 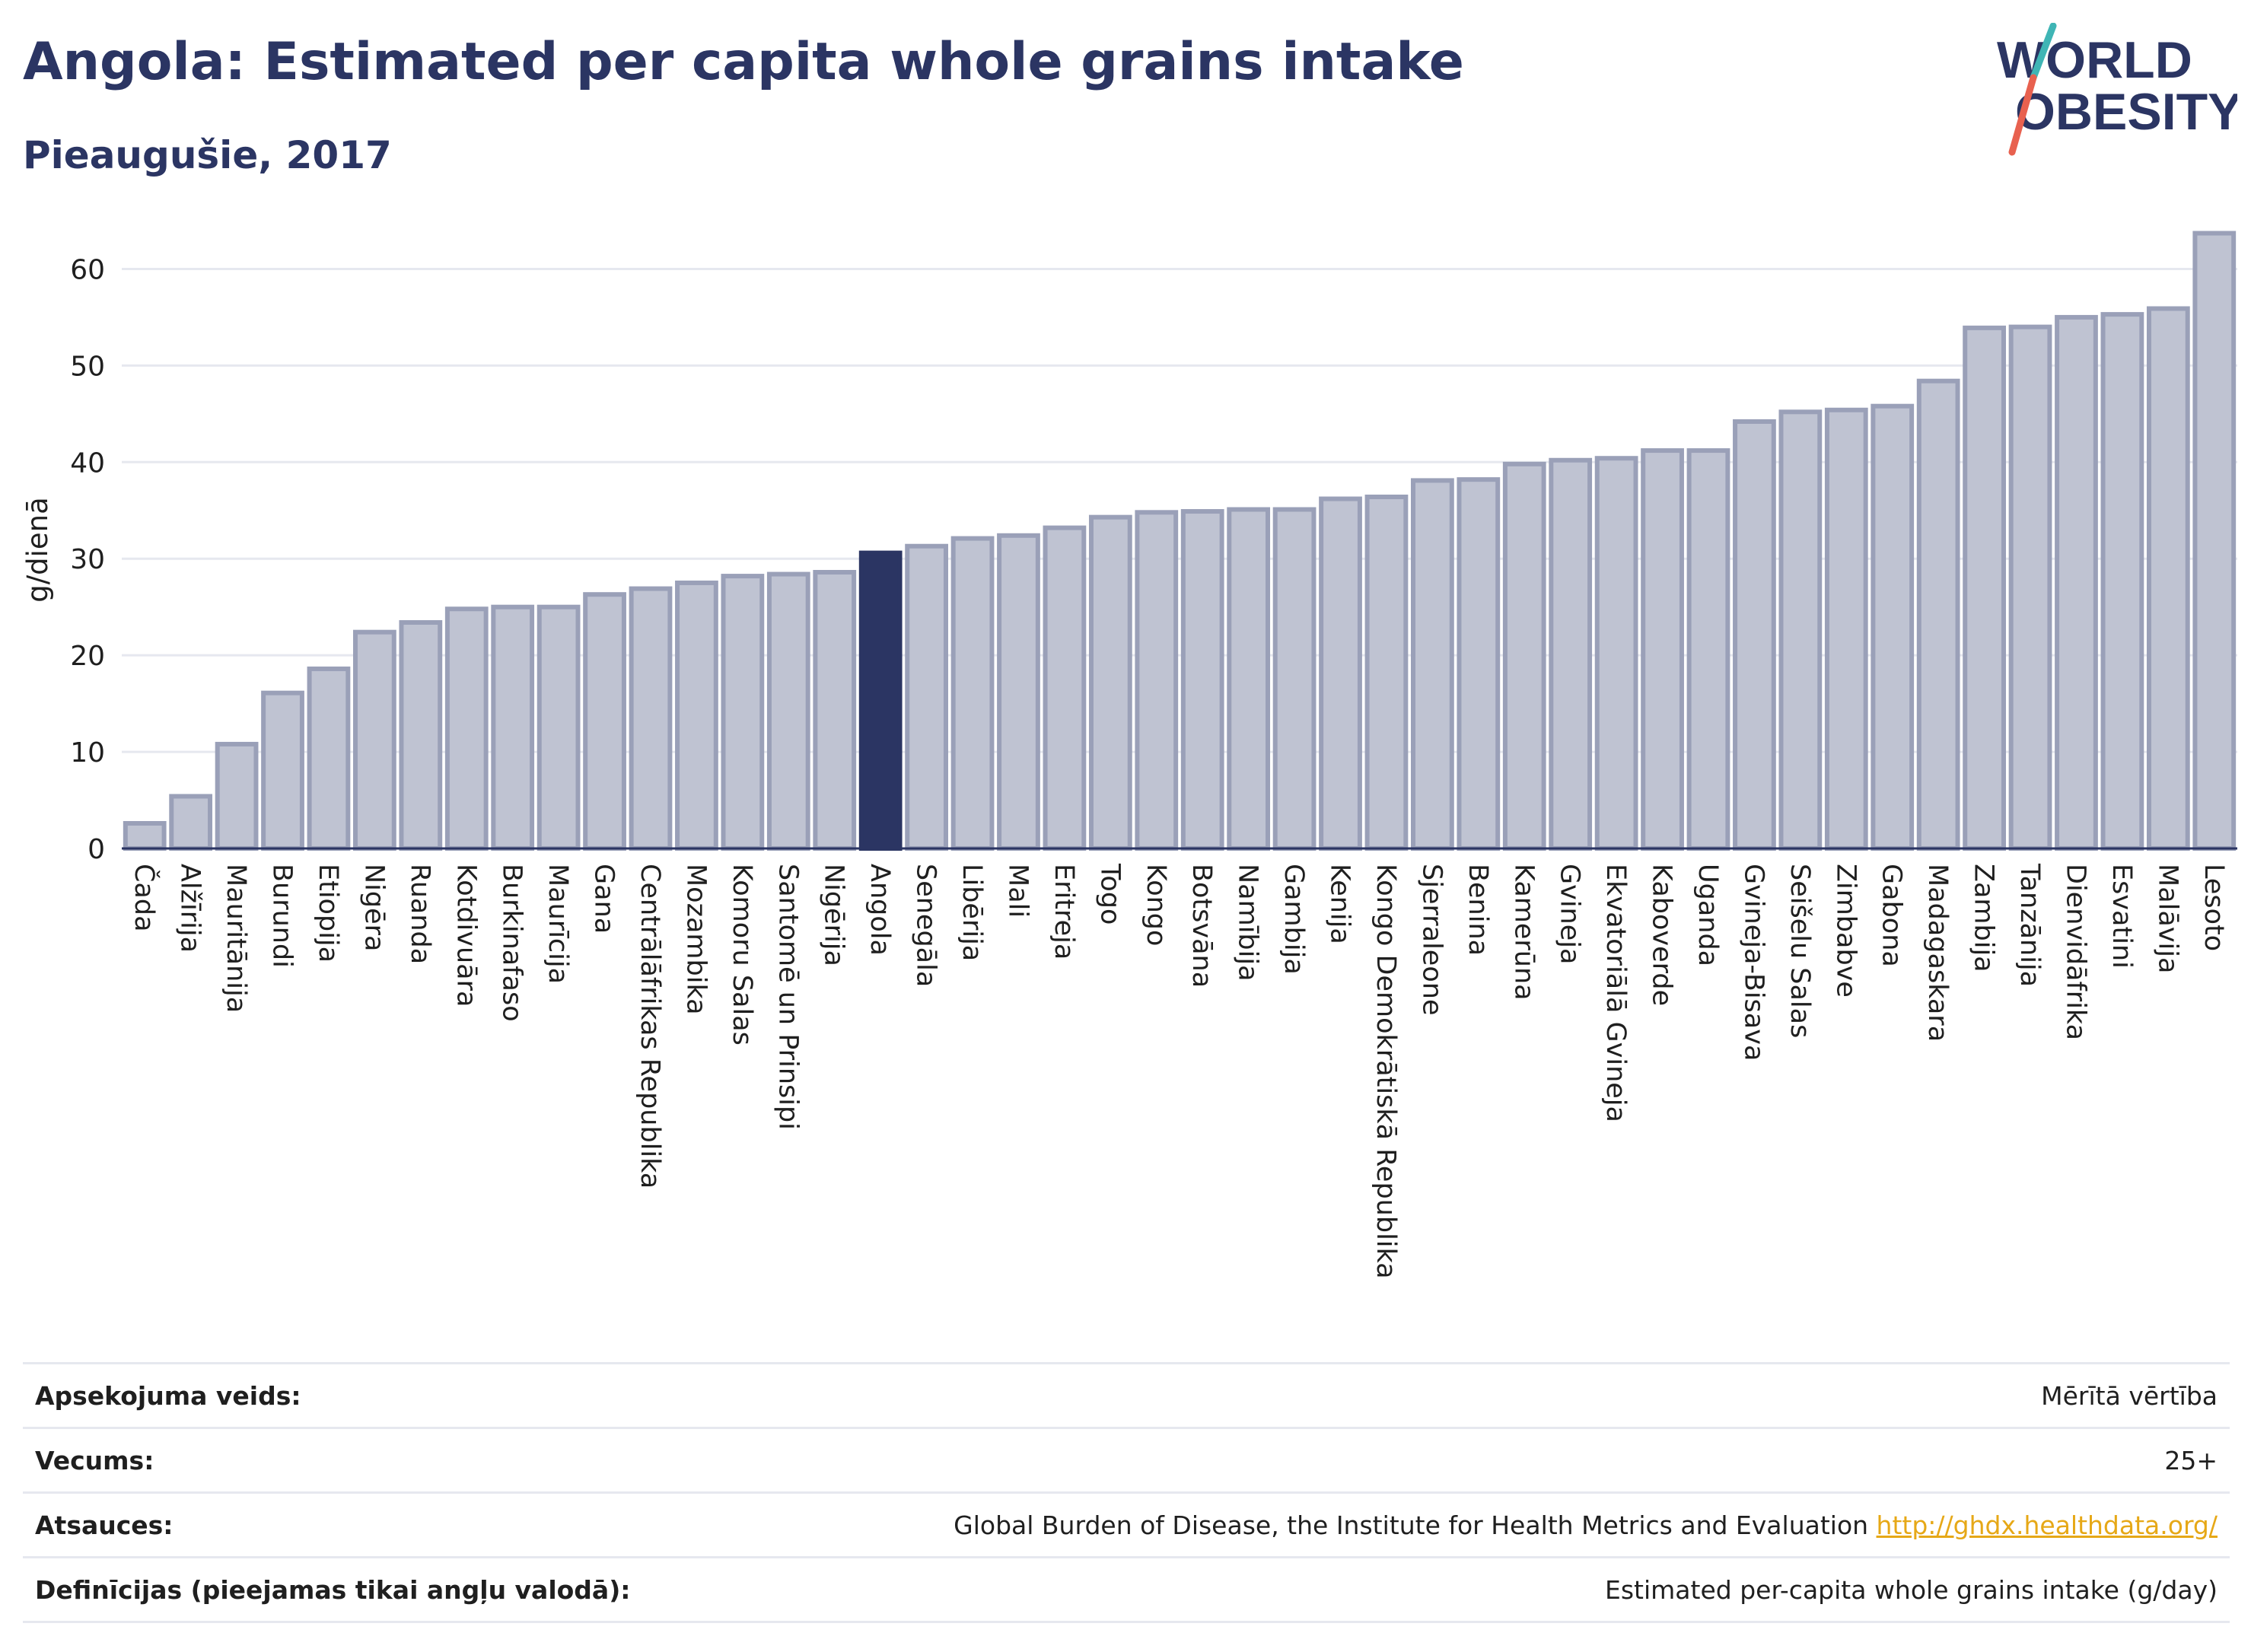 What do you see at coordinates (1707, 915) in the screenshot?
I see `x-tick-label: Uganda` at bounding box center [1707, 915].